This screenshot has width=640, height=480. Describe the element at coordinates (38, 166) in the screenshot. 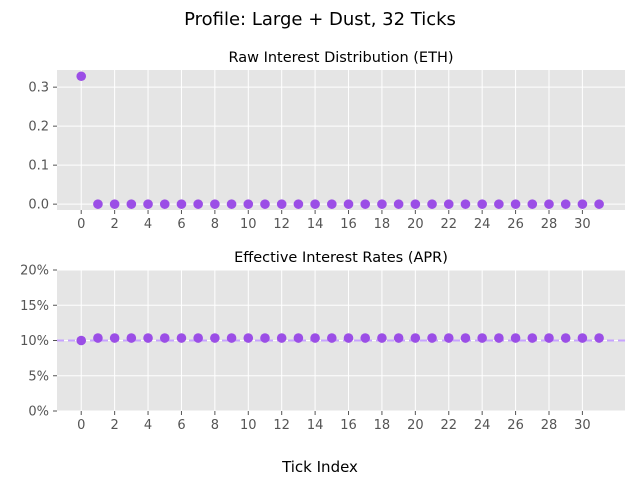

I see `y-tick-label: 0.1` at that location.